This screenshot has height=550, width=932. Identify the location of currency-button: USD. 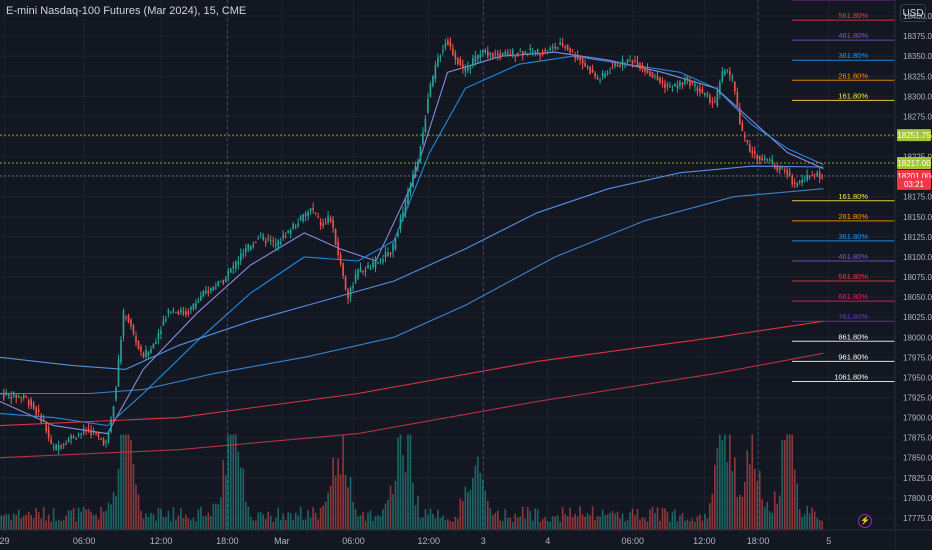
(913, 13).